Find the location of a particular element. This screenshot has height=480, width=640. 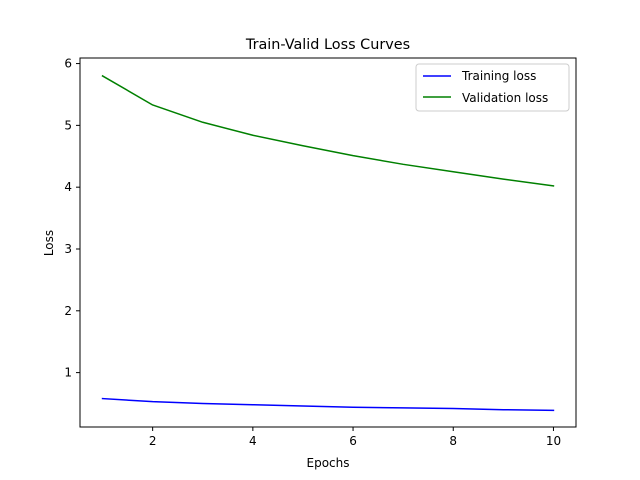

y-tick-label: 1 is located at coordinates (68, 373).